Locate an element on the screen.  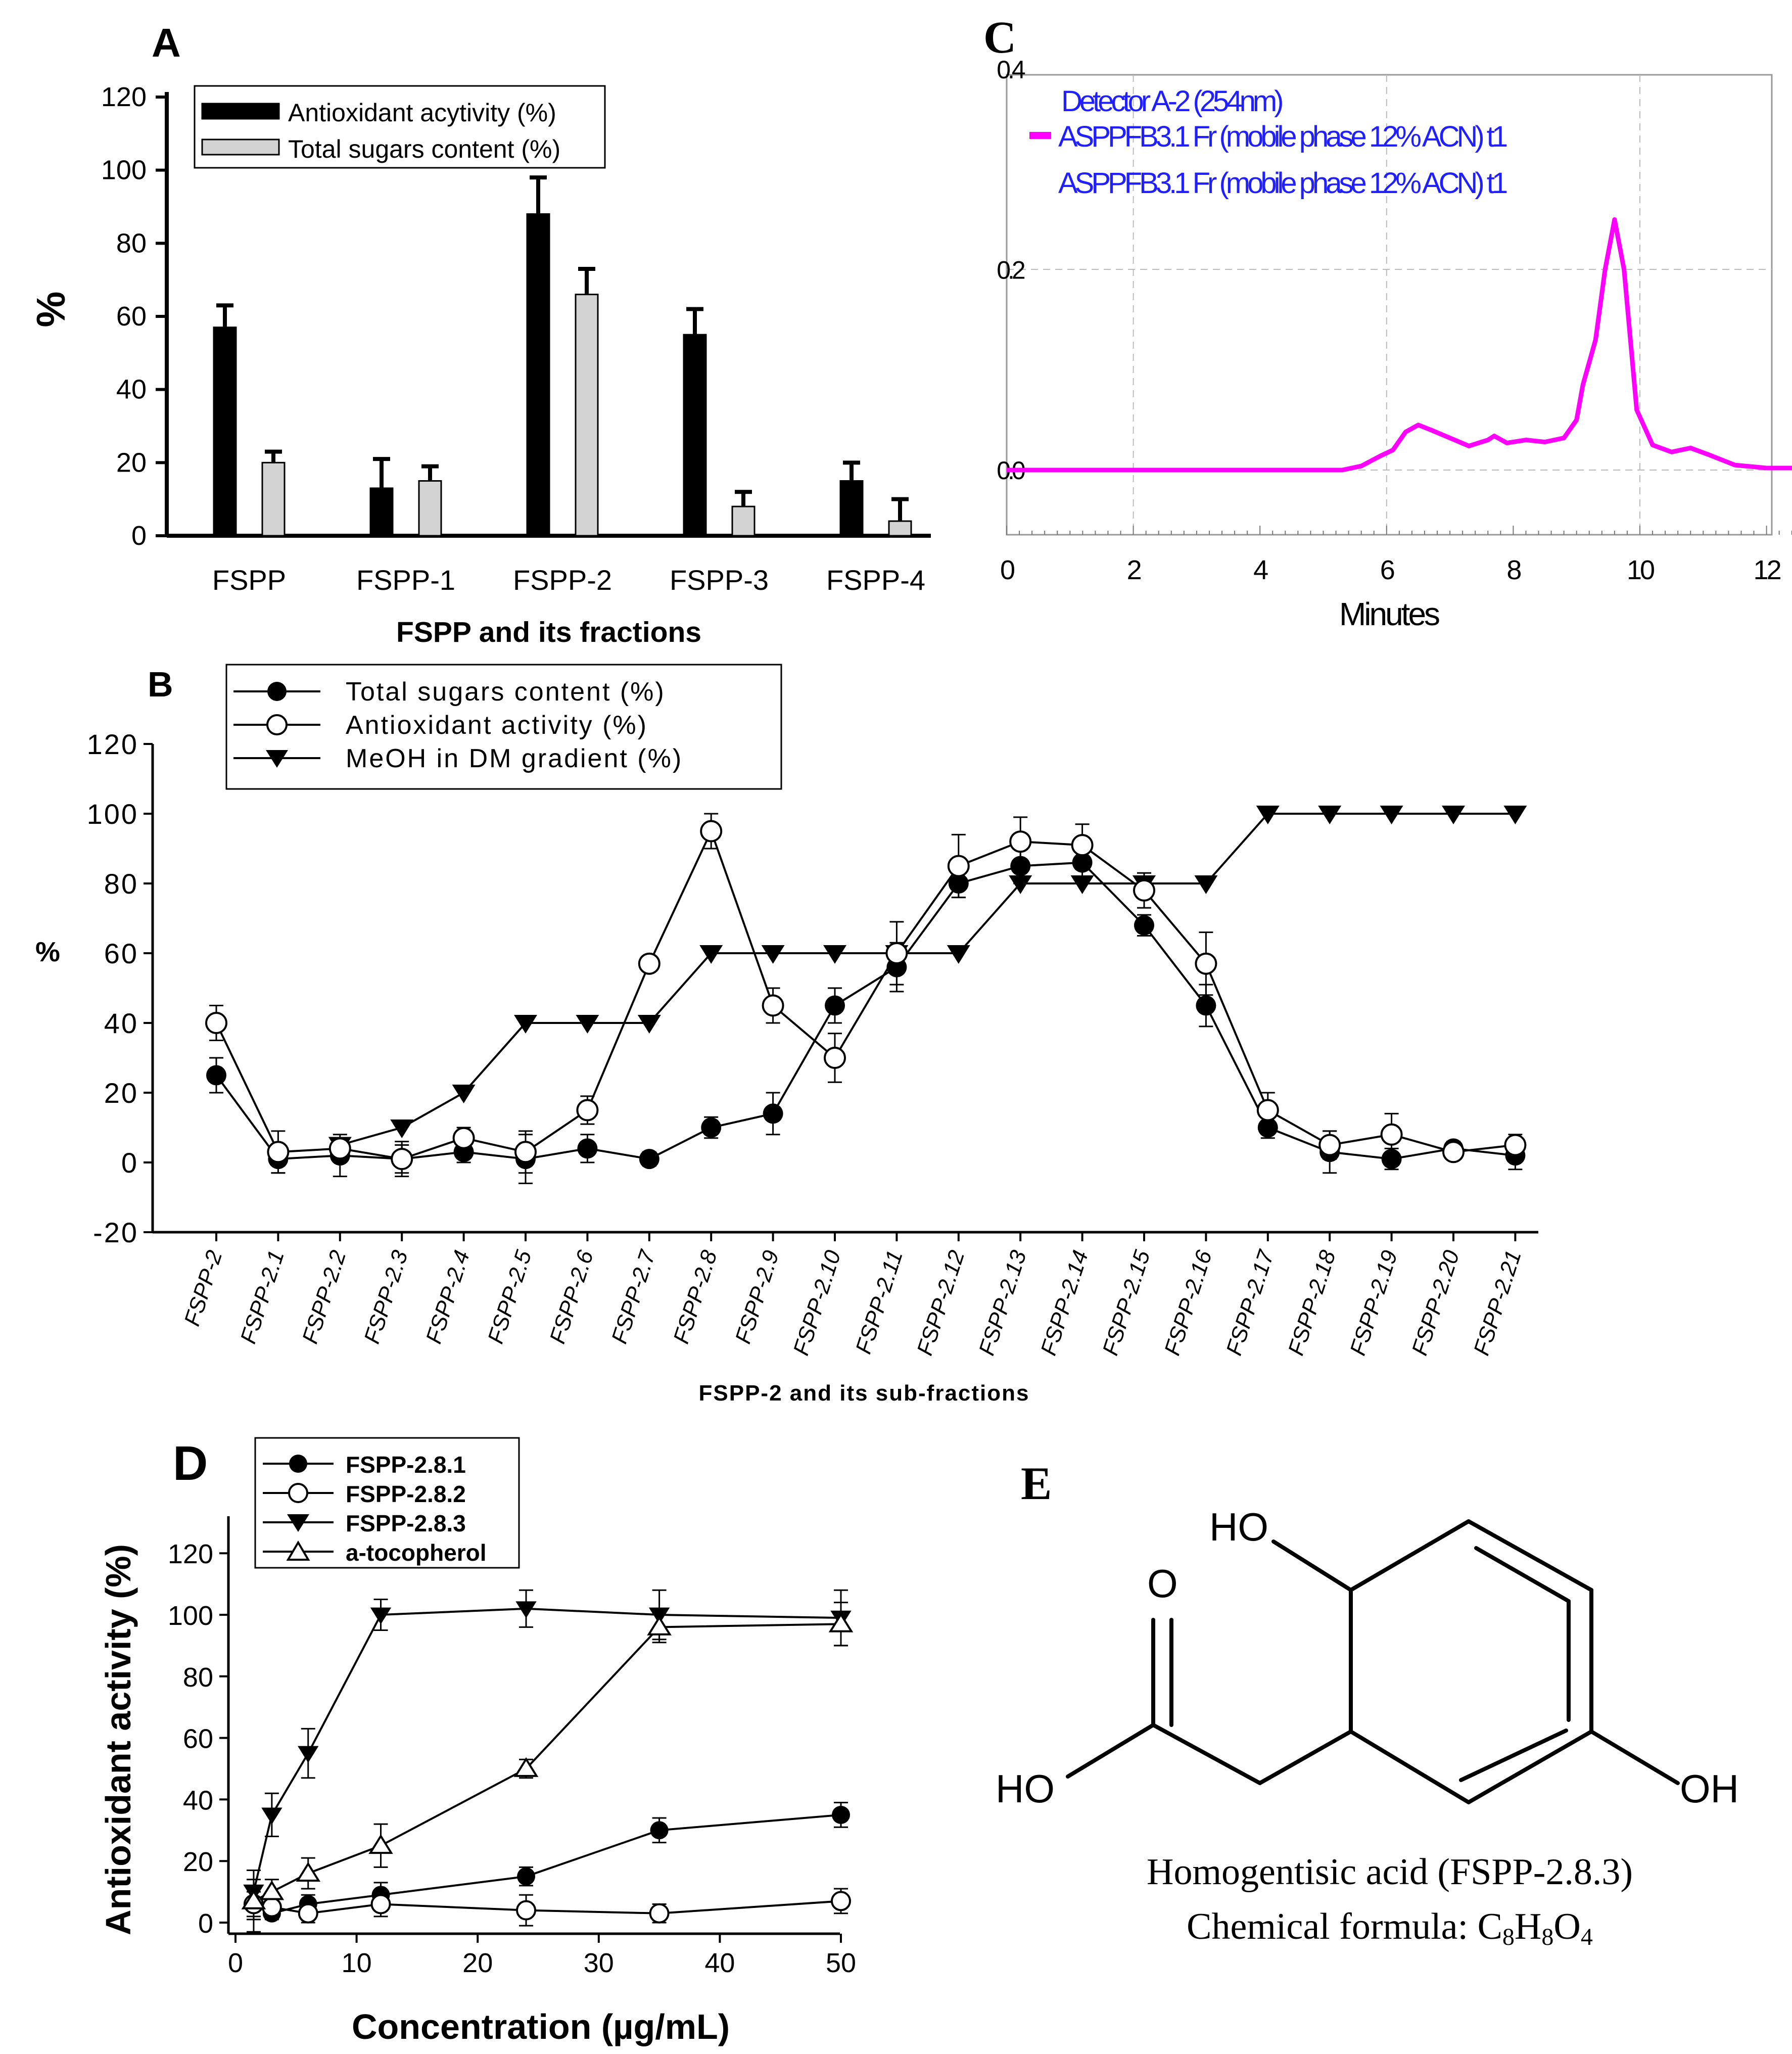
panel-d-y-label: Antioxidant activity (%) is located at coordinates (118, 1739).